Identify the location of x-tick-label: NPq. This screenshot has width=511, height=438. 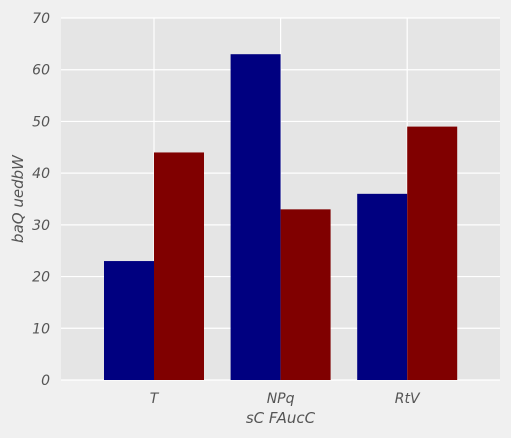
(281, 399).